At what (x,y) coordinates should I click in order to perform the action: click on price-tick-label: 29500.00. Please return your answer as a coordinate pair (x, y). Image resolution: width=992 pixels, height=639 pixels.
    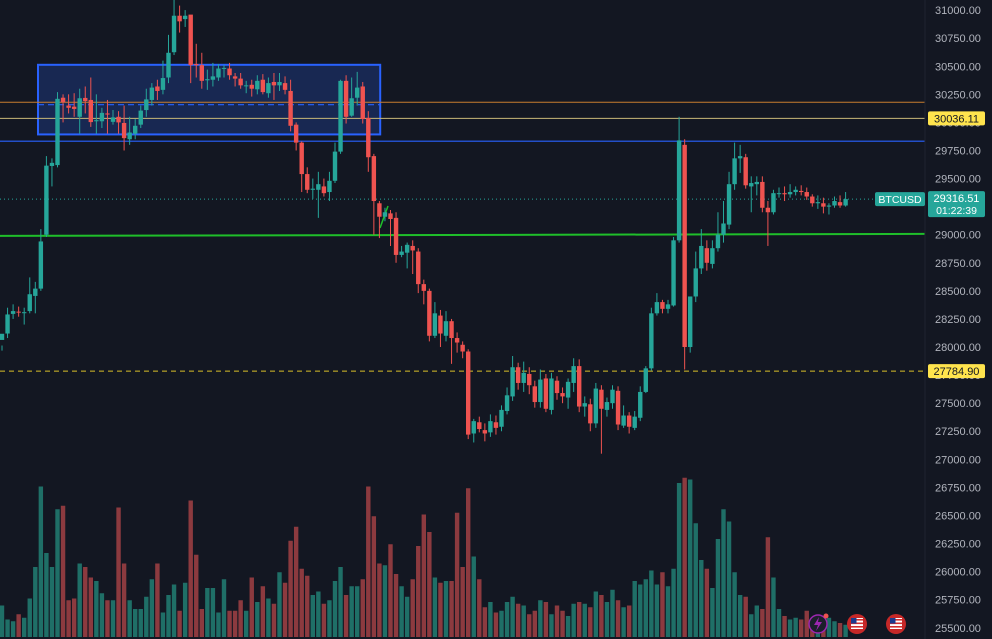
    Looking at the image, I should click on (958, 180).